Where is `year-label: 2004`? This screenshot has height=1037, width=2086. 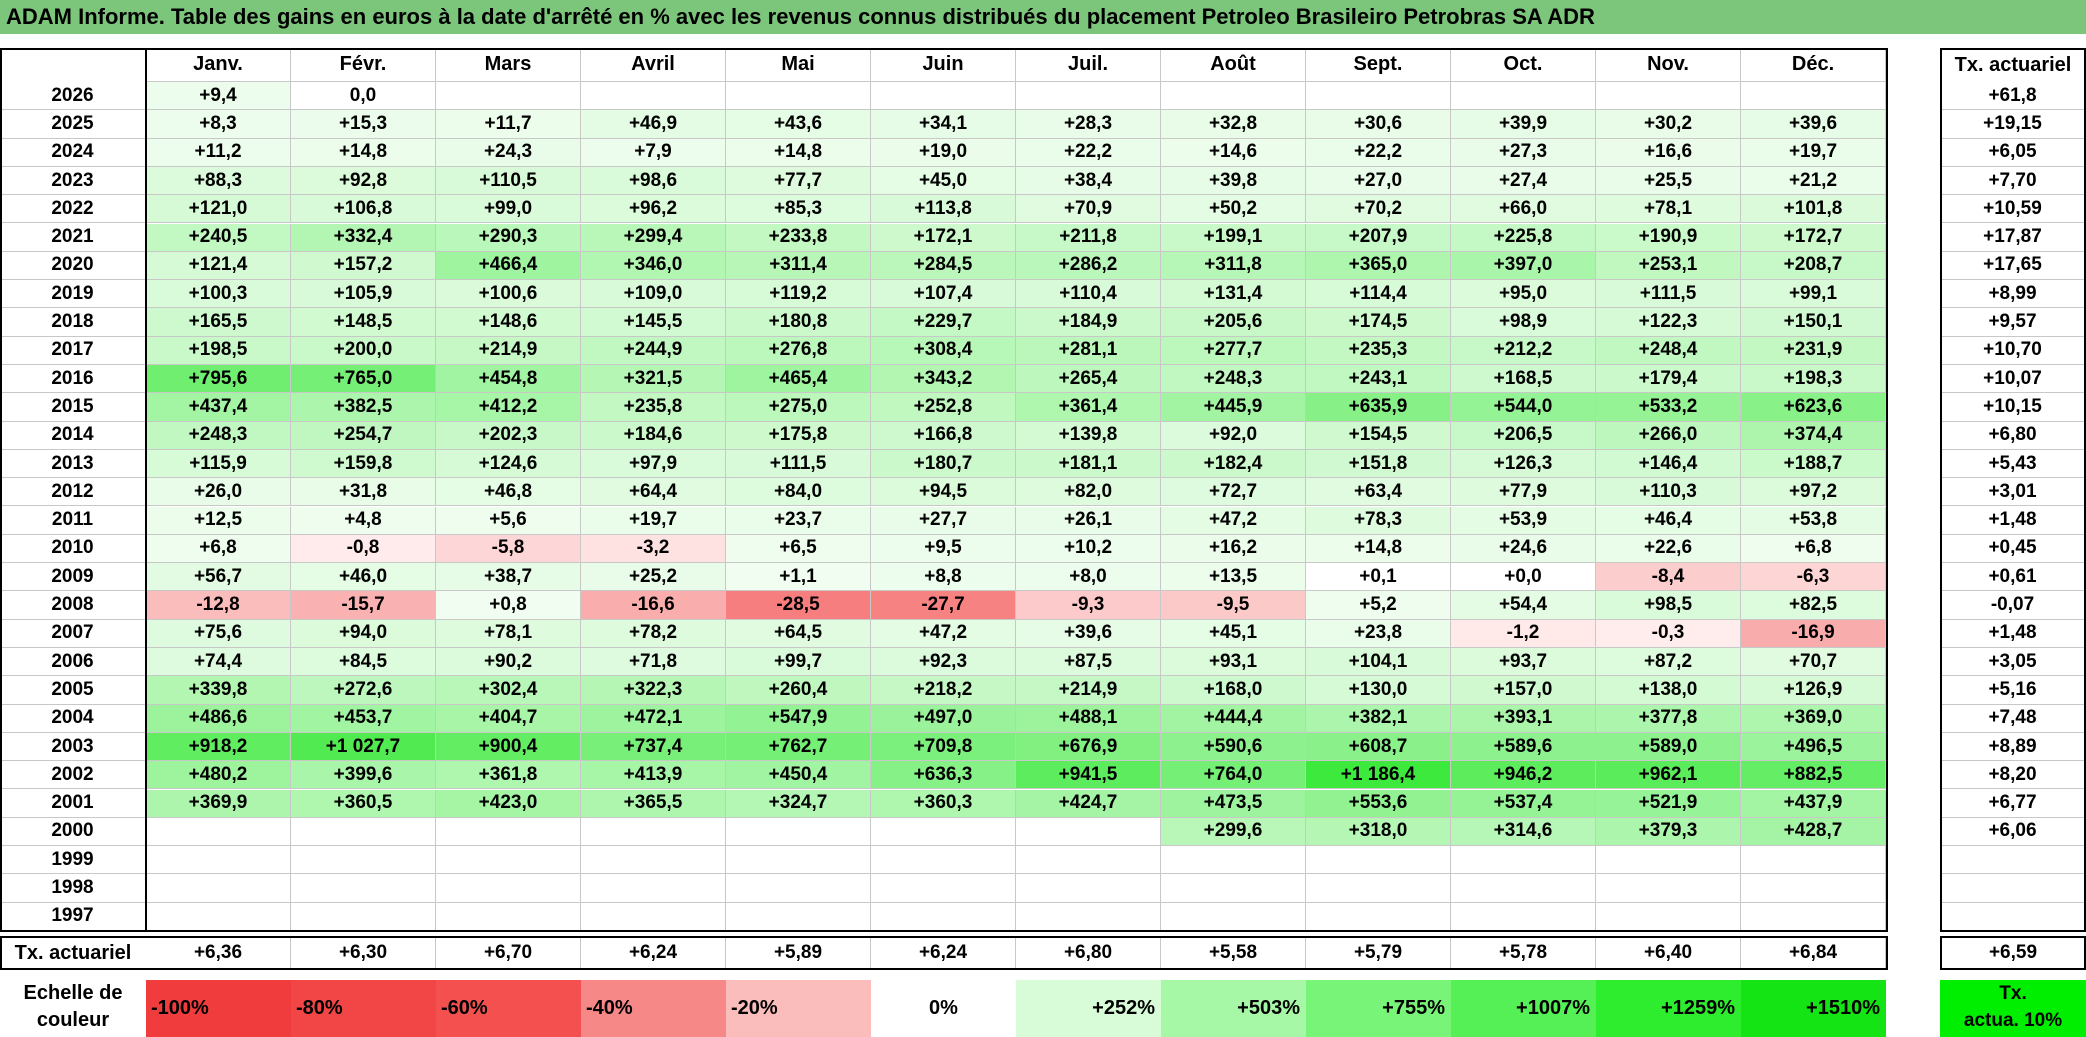
year-label: 2004 is located at coordinates (73, 718).